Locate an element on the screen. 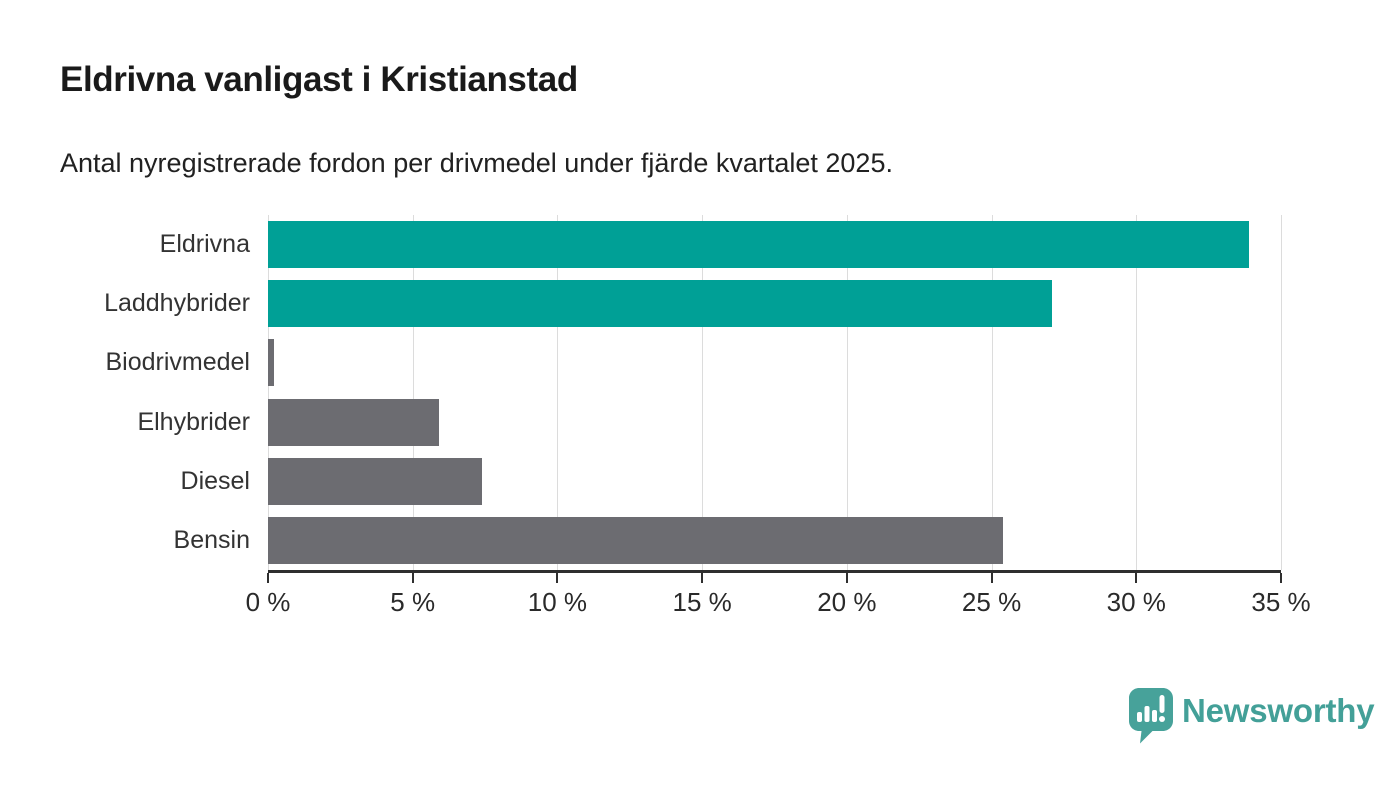 This screenshot has height=793, width=1400. newsworthy-logo: Newsworthy is located at coordinates (1258, 718).